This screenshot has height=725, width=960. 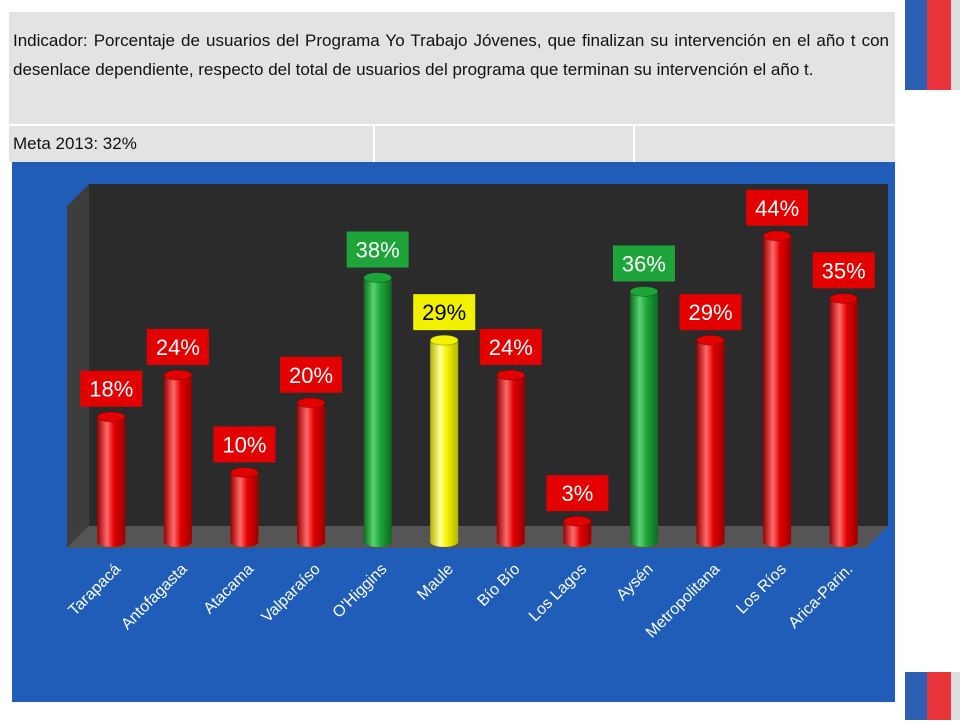 I want to click on data-label: 20%, so click(x=311, y=375).